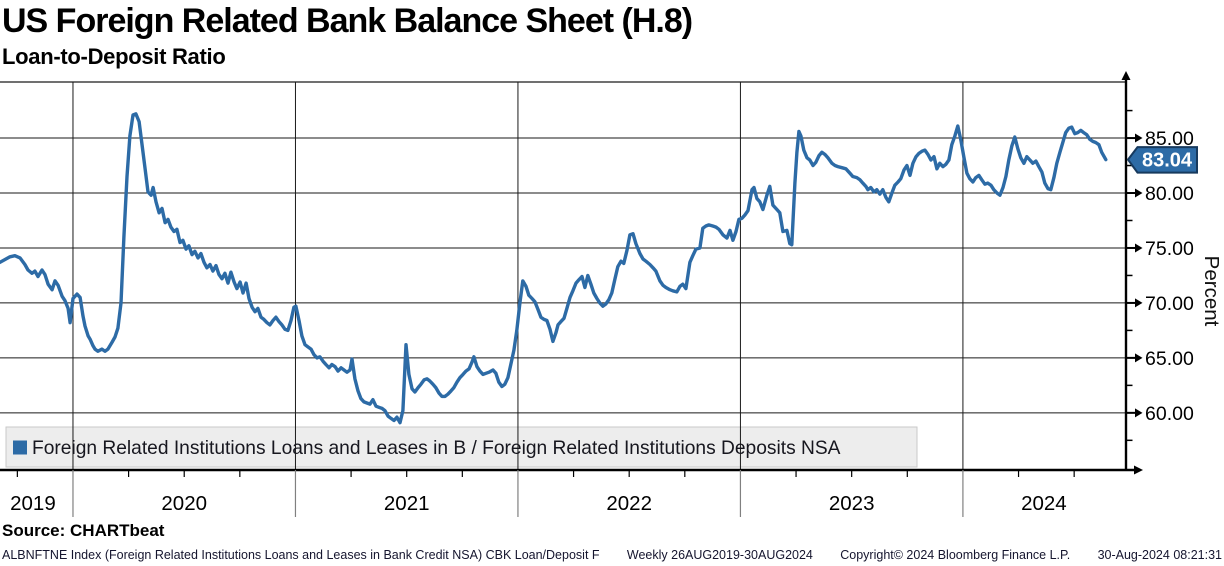 This screenshot has height=566, width=1224. I want to click on last-value-badge, so click(1162, 160).